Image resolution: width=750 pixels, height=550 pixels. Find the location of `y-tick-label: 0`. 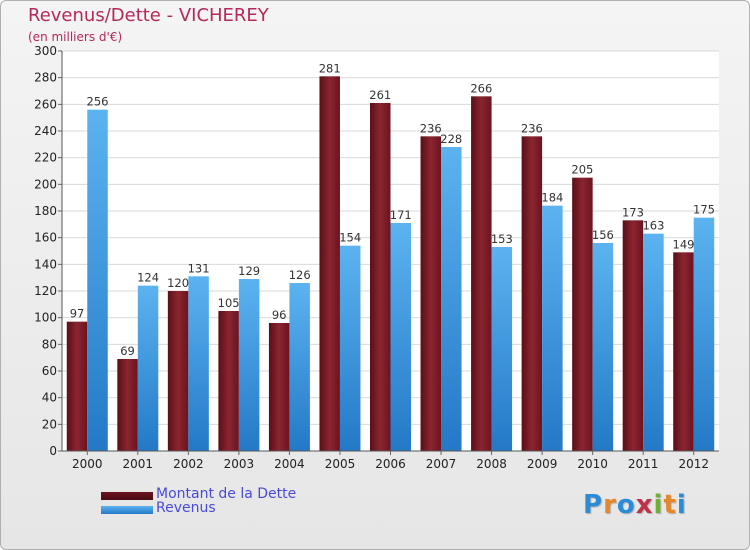

y-tick-label: 0 is located at coordinates (53, 451).